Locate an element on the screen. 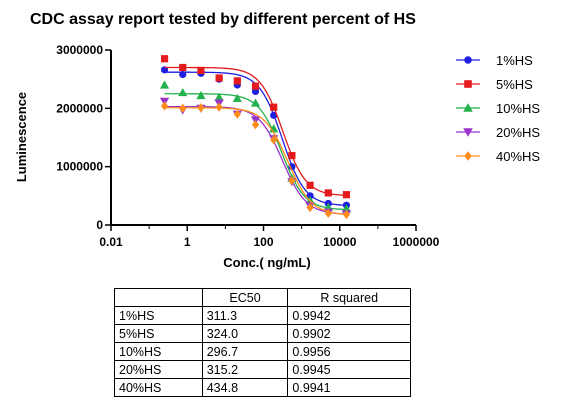 The height and width of the screenshot is (411, 567). table-header-row: EC50 R squared is located at coordinates (262, 297).